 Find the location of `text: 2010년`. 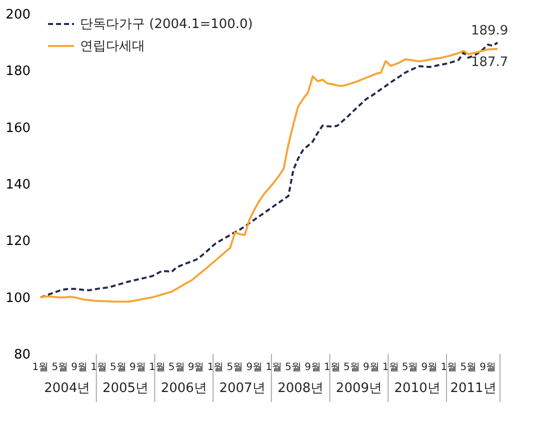

text: 2010년 is located at coordinates (417, 388).